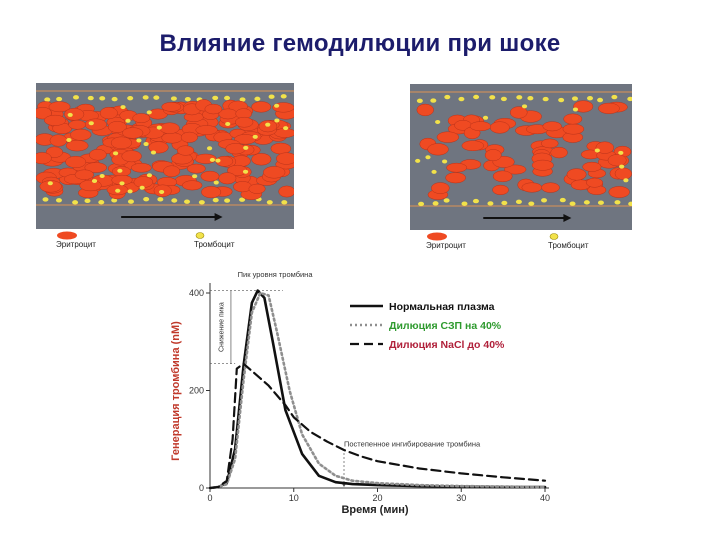 The image size is (720, 540). Describe the element at coordinates (67, 235) in the screenshot. I see `erythrocyte-icon` at that location.